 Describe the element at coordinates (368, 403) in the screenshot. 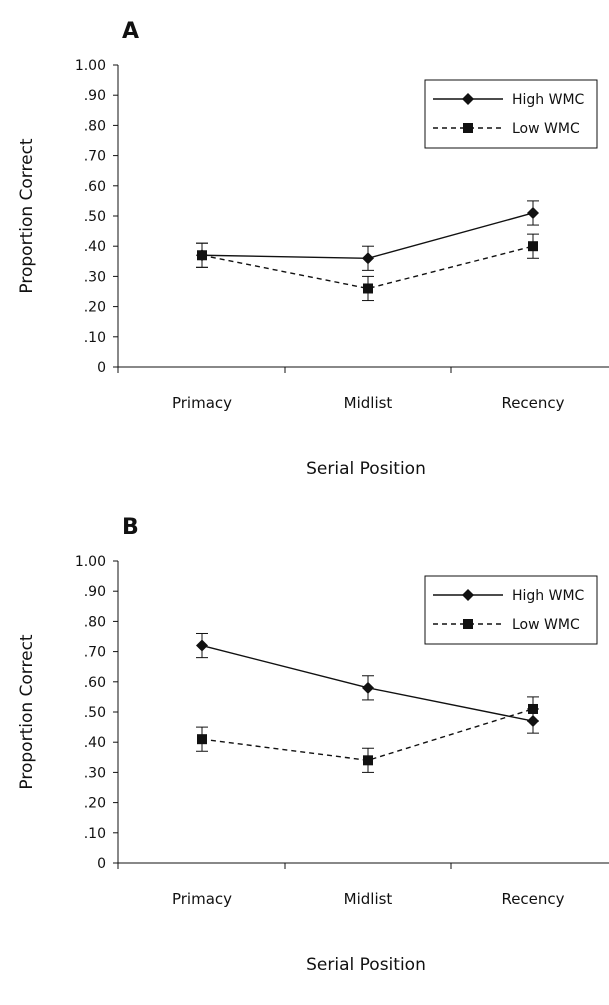

I see `chart-a-x-tick-label: Midlist` at that location.